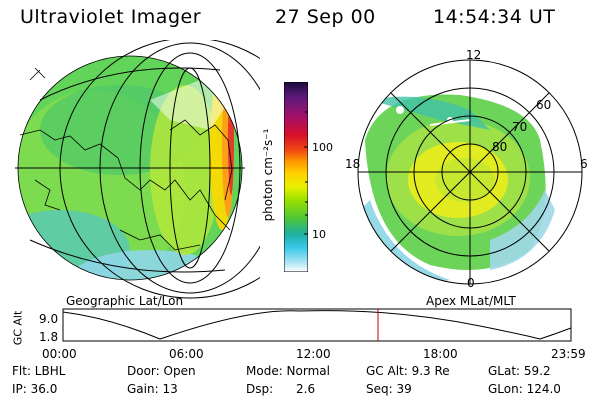  I want to click on alt-tick-1-8: 1.8, so click(49, 337).